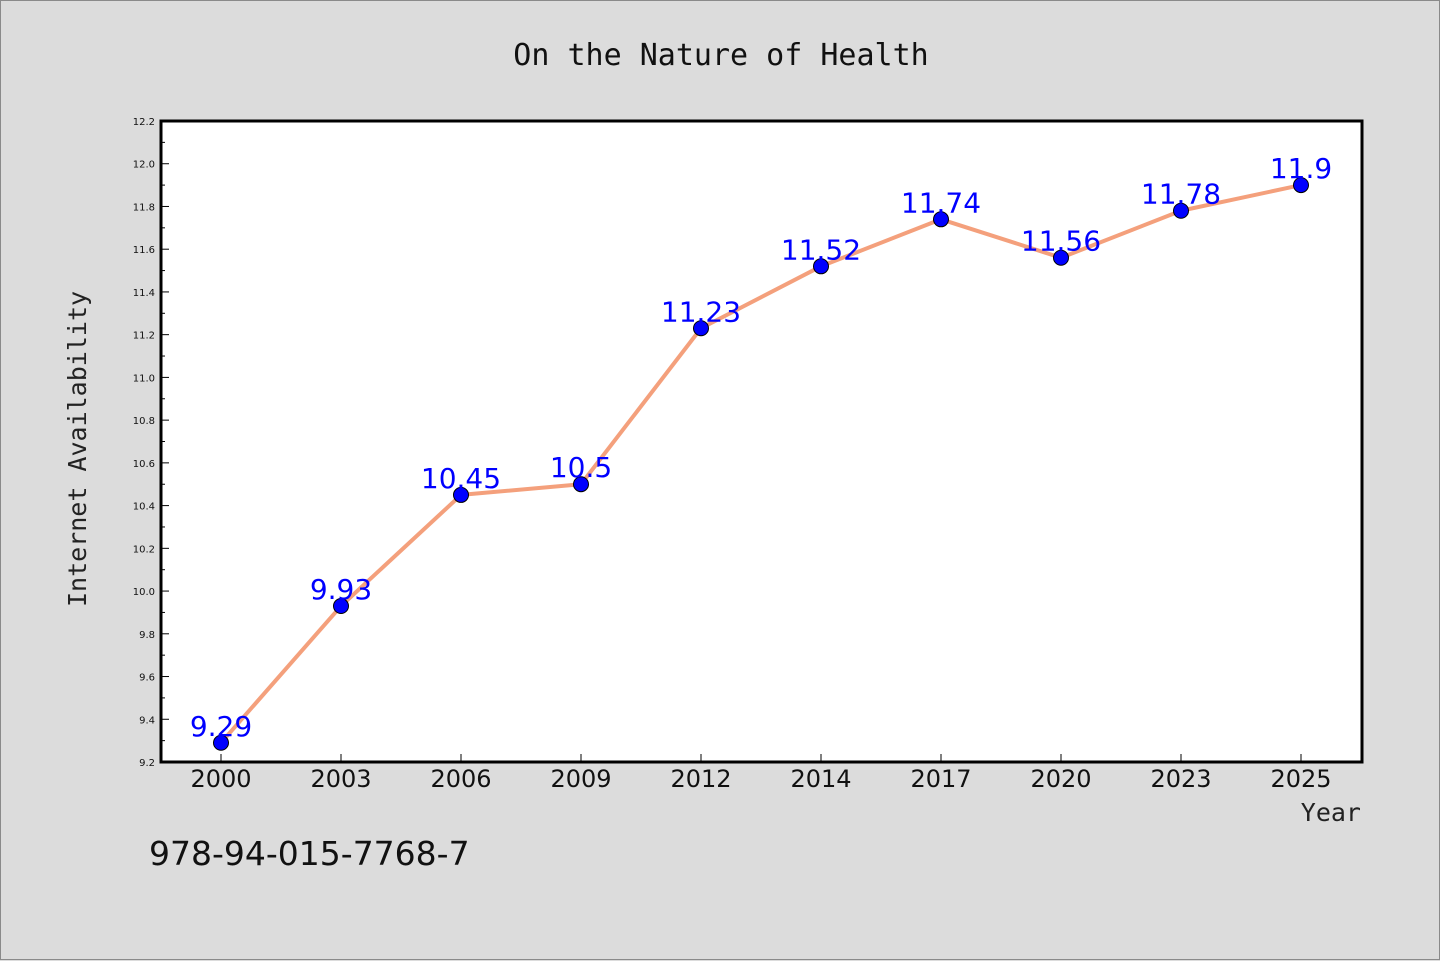  Describe the element at coordinates (221, 726) in the screenshot. I see `data-label: 9.29` at that location.